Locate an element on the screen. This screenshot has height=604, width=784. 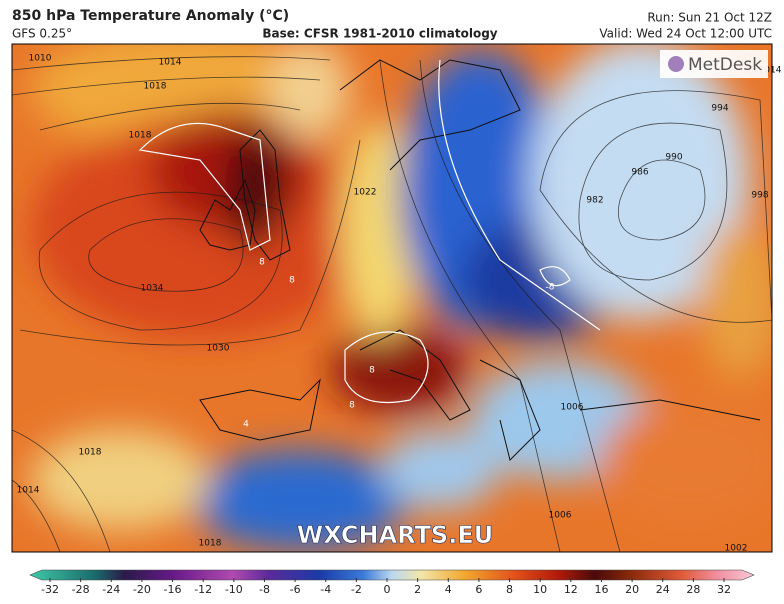
isobar-label: 1002 is located at coordinates (736, 549).